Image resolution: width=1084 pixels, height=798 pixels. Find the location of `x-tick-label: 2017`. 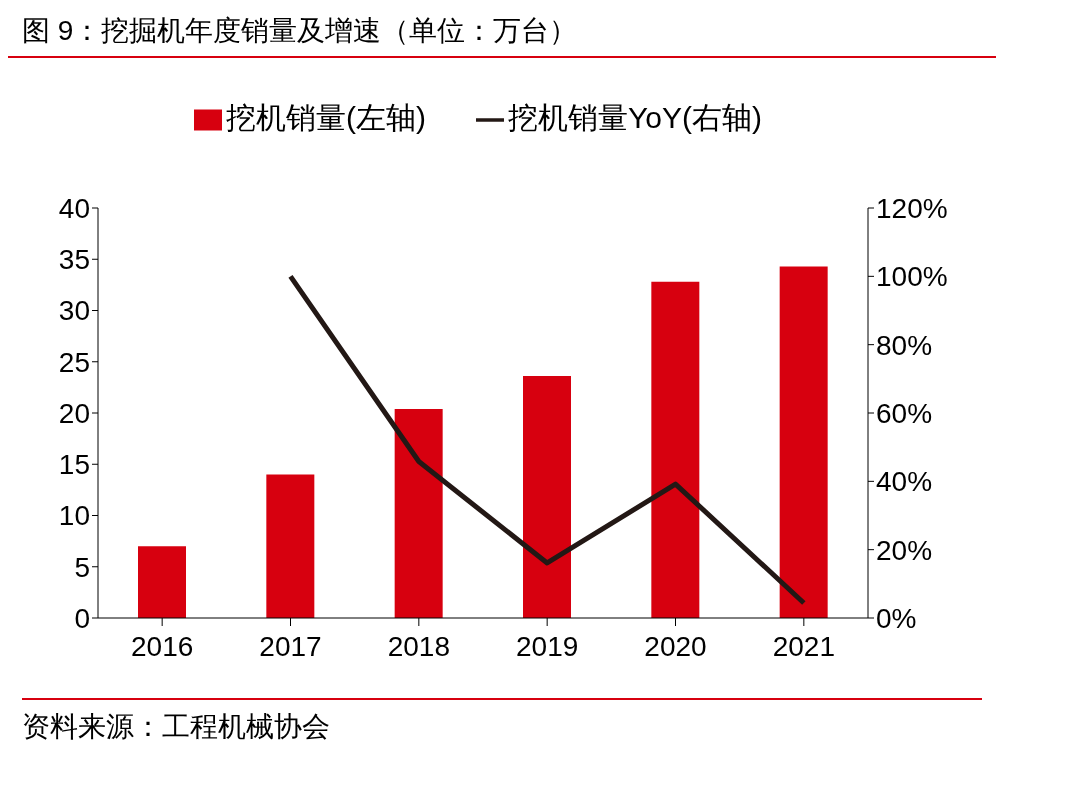

x-tick-label: 2017 is located at coordinates (290, 646).